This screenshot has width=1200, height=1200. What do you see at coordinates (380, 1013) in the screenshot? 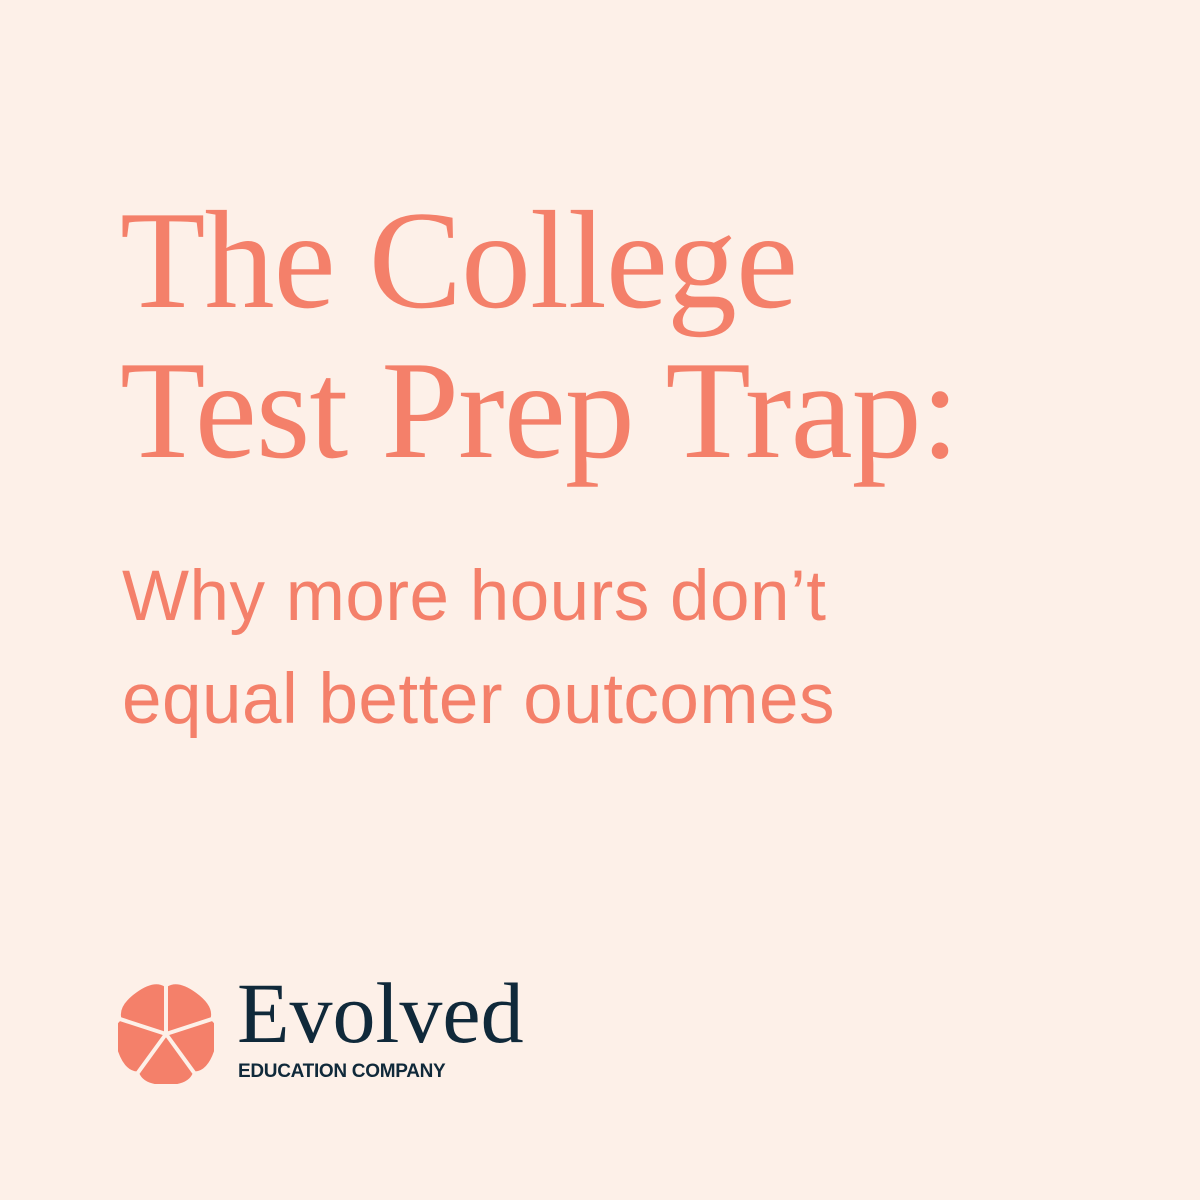
I see `brand-name: Evolved` at bounding box center [380, 1013].